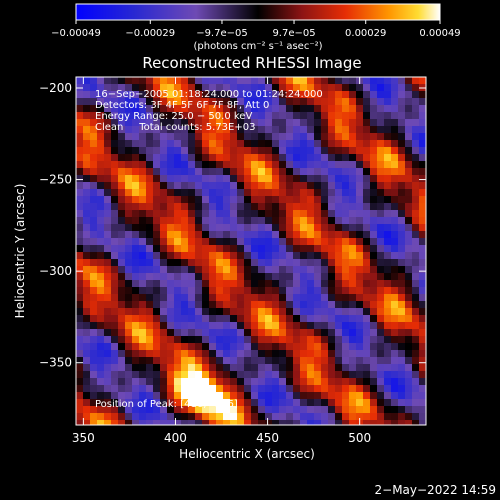  What do you see at coordinates (150, 33) in the screenshot?
I see `colorbar-tick-label: −0.00029` at bounding box center [150, 33].